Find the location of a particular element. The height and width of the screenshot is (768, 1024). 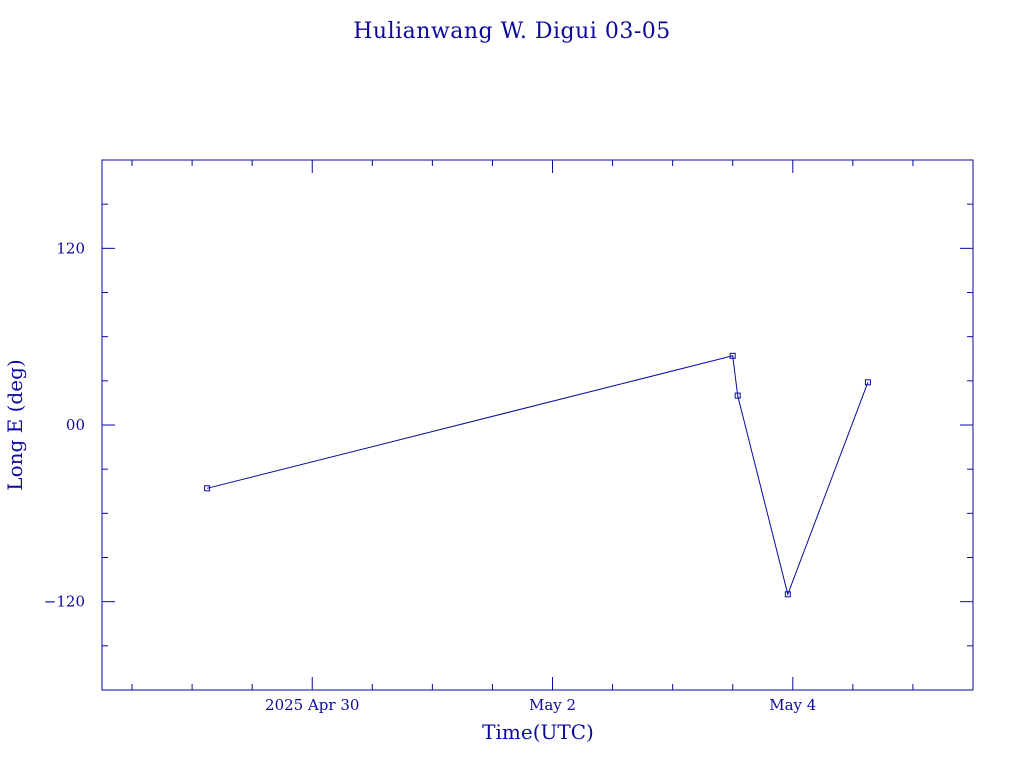

y-tick-label: 00 is located at coordinates (75, 425).